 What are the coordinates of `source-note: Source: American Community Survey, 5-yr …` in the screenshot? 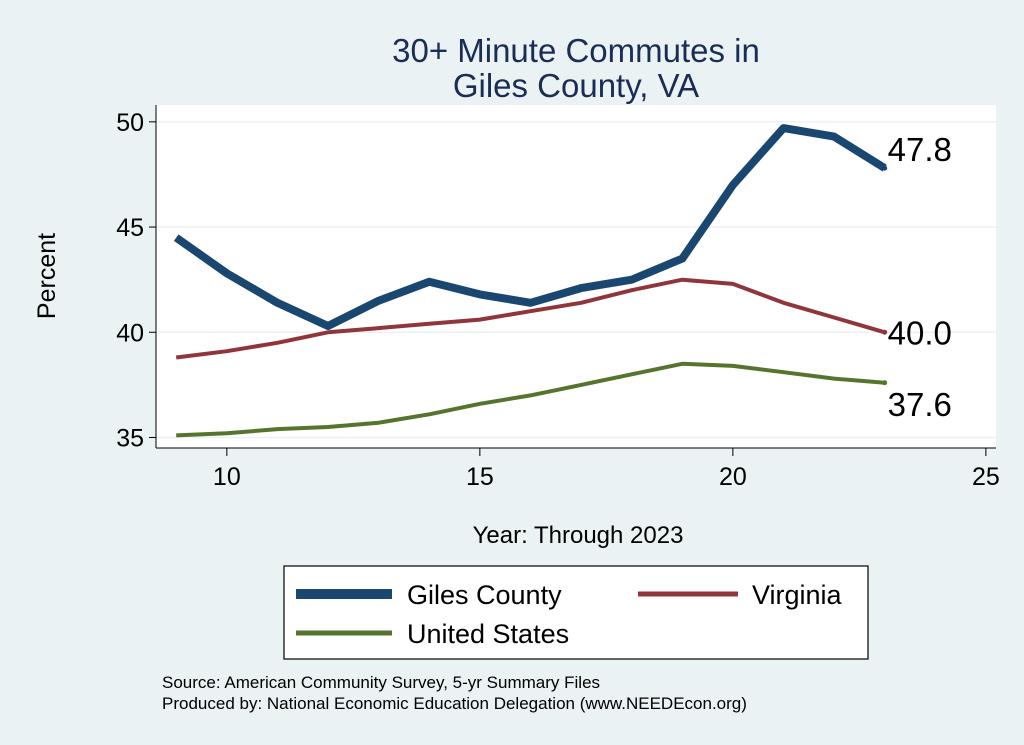 It's located at (381, 682).